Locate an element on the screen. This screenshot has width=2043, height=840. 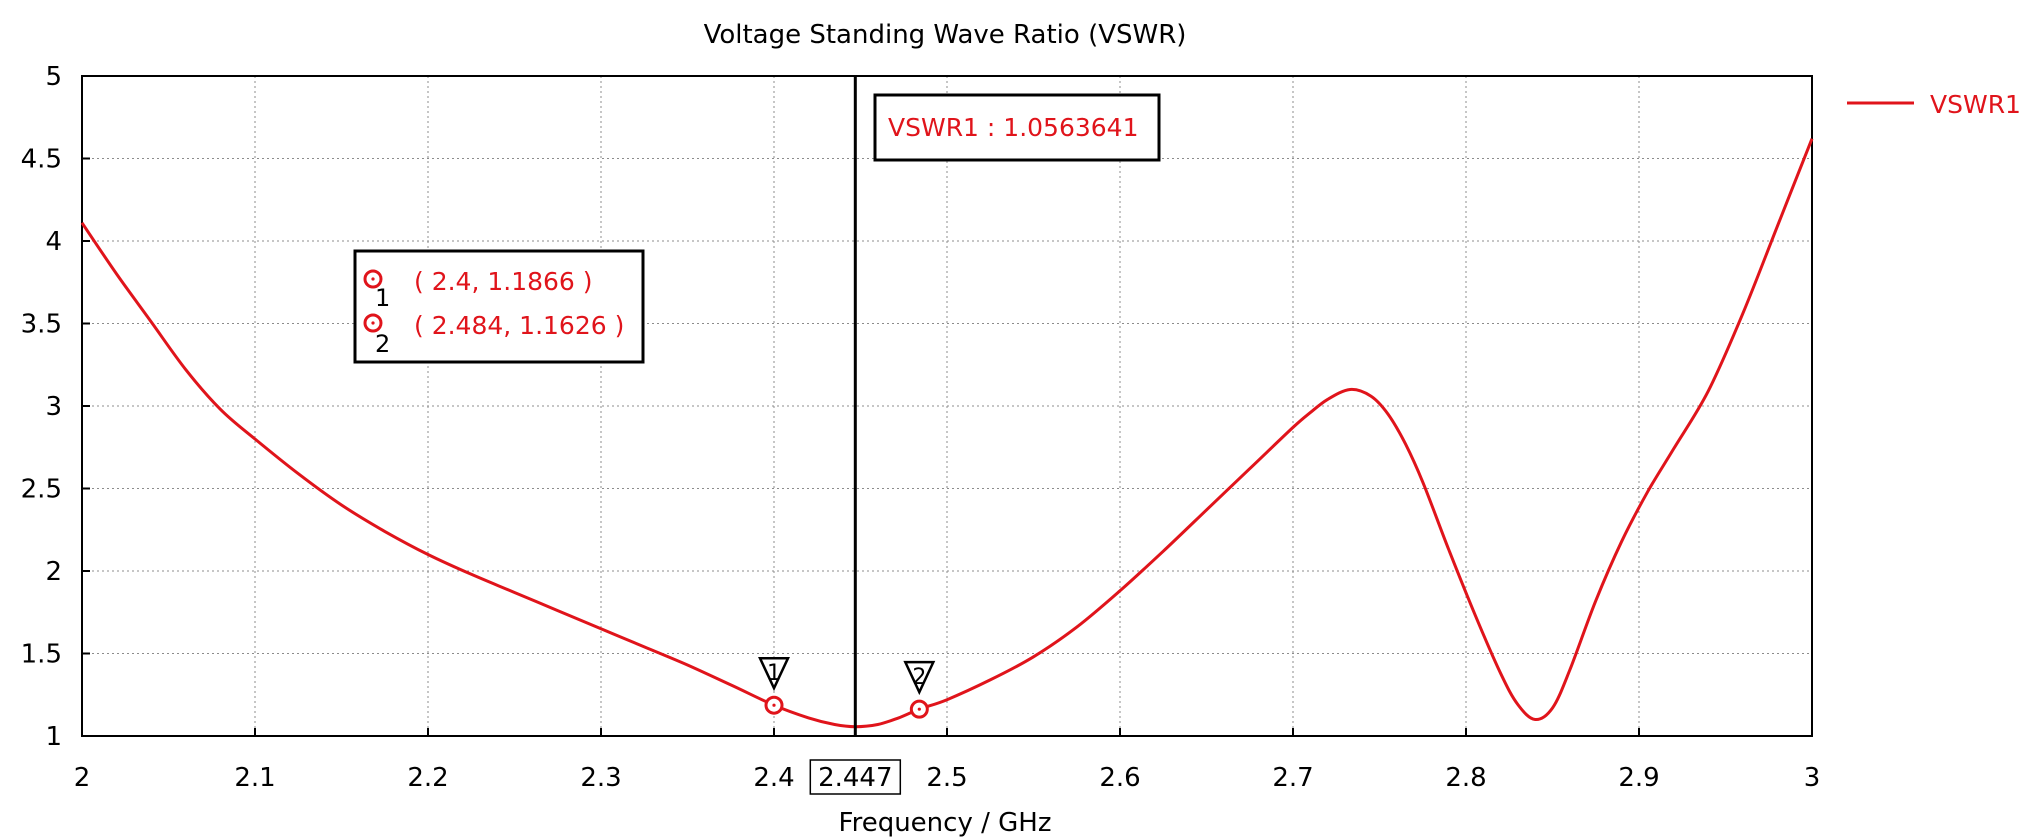
marker-readout-2: 2 ( 2.484, 1.1626 ) is located at coordinates (493, 334).